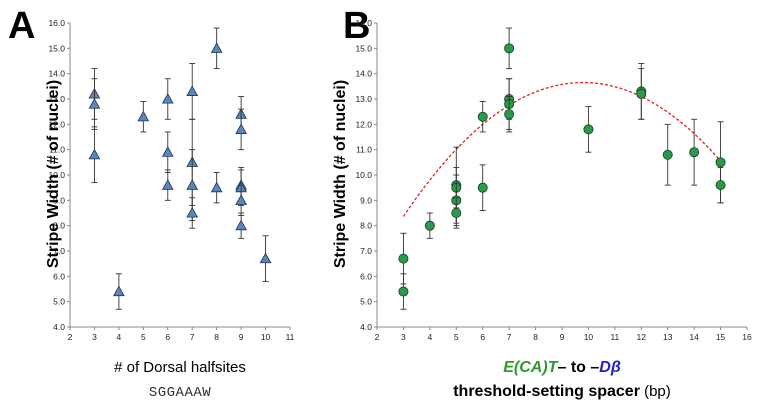 The image size is (761, 407). Describe the element at coordinates (266, 337) in the screenshot. I see `chart-a-x-tick-label: 10` at that location.